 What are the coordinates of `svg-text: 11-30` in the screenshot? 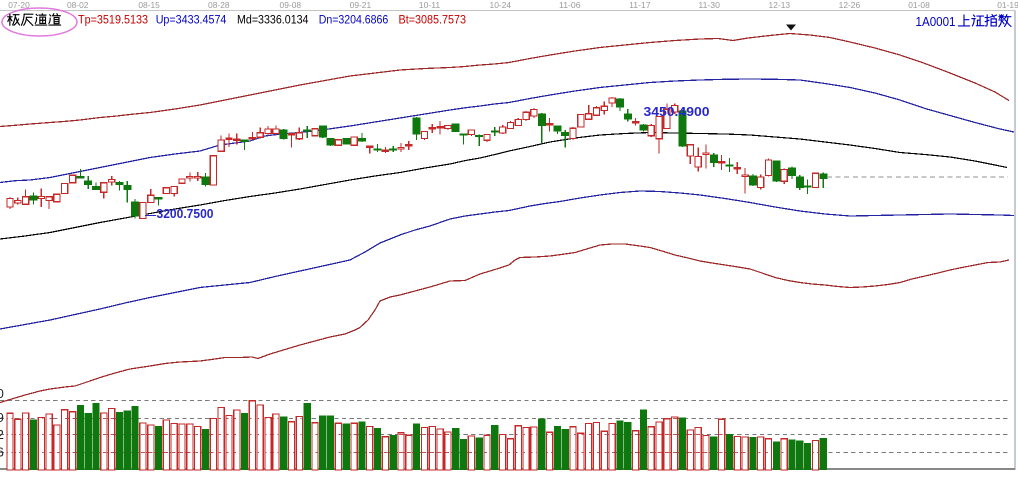 It's located at (709, 5).